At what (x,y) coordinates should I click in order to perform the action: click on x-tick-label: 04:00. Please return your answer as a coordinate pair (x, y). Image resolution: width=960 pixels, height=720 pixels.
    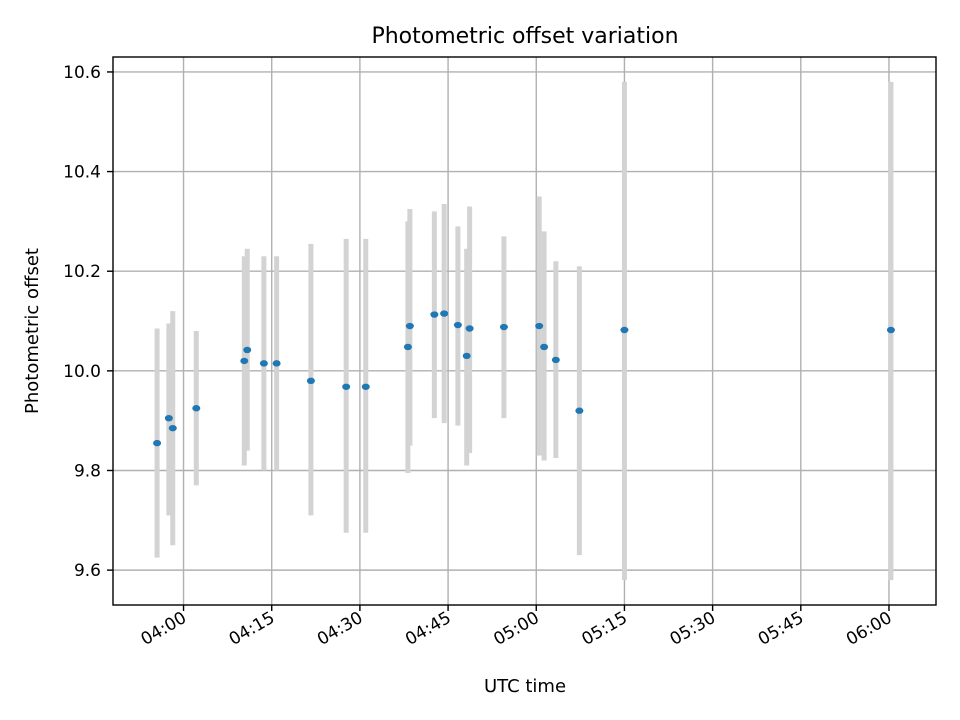
    Looking at the image, I should click on (164, 629).